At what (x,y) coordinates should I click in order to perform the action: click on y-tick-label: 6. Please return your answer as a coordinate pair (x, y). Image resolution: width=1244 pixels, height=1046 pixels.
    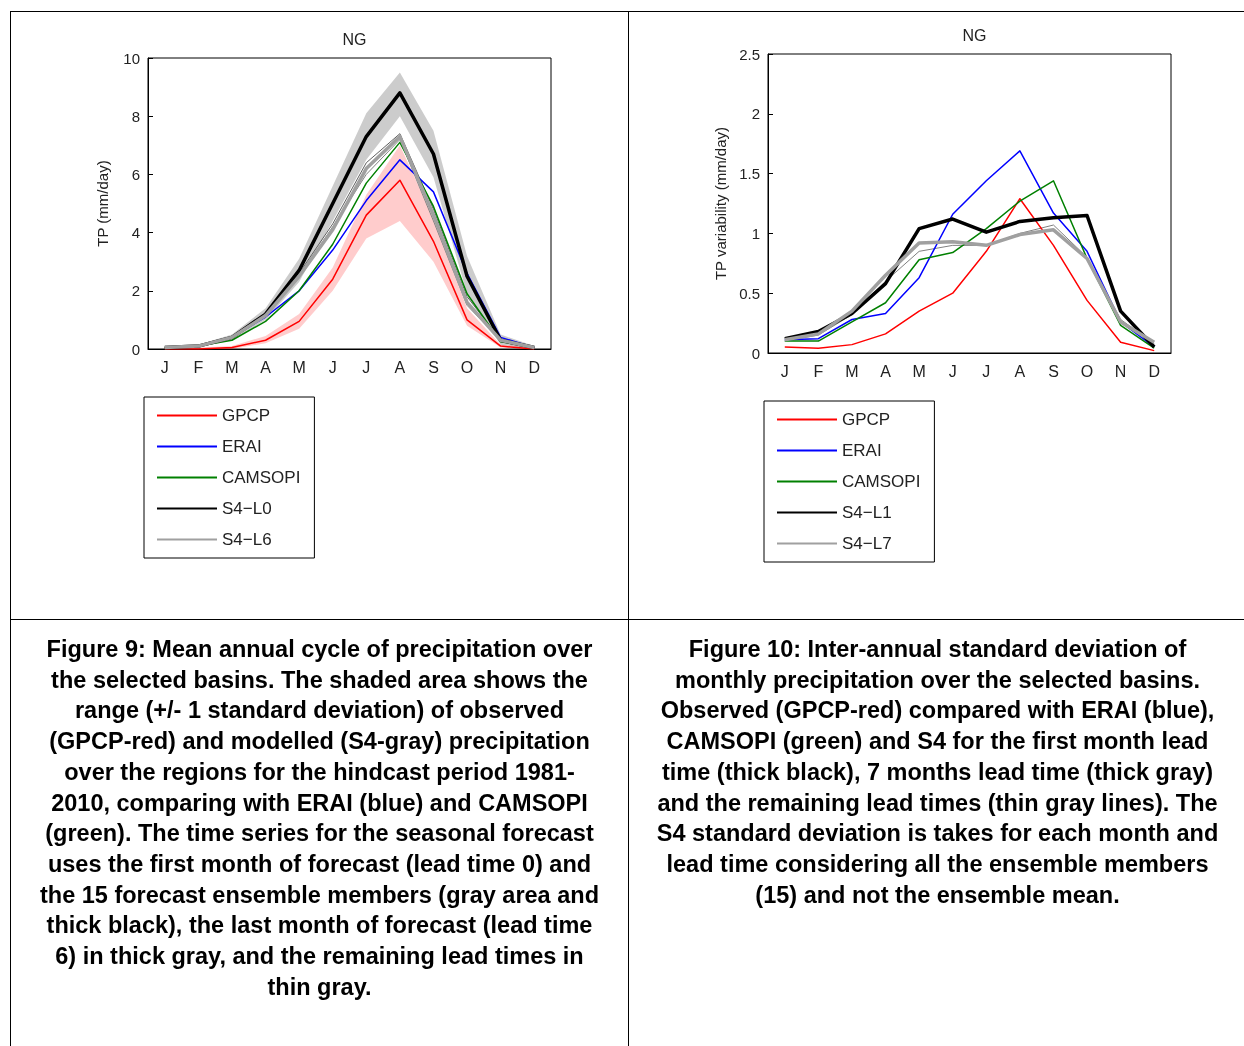
    Looking at the image, I should click on (135, 174).